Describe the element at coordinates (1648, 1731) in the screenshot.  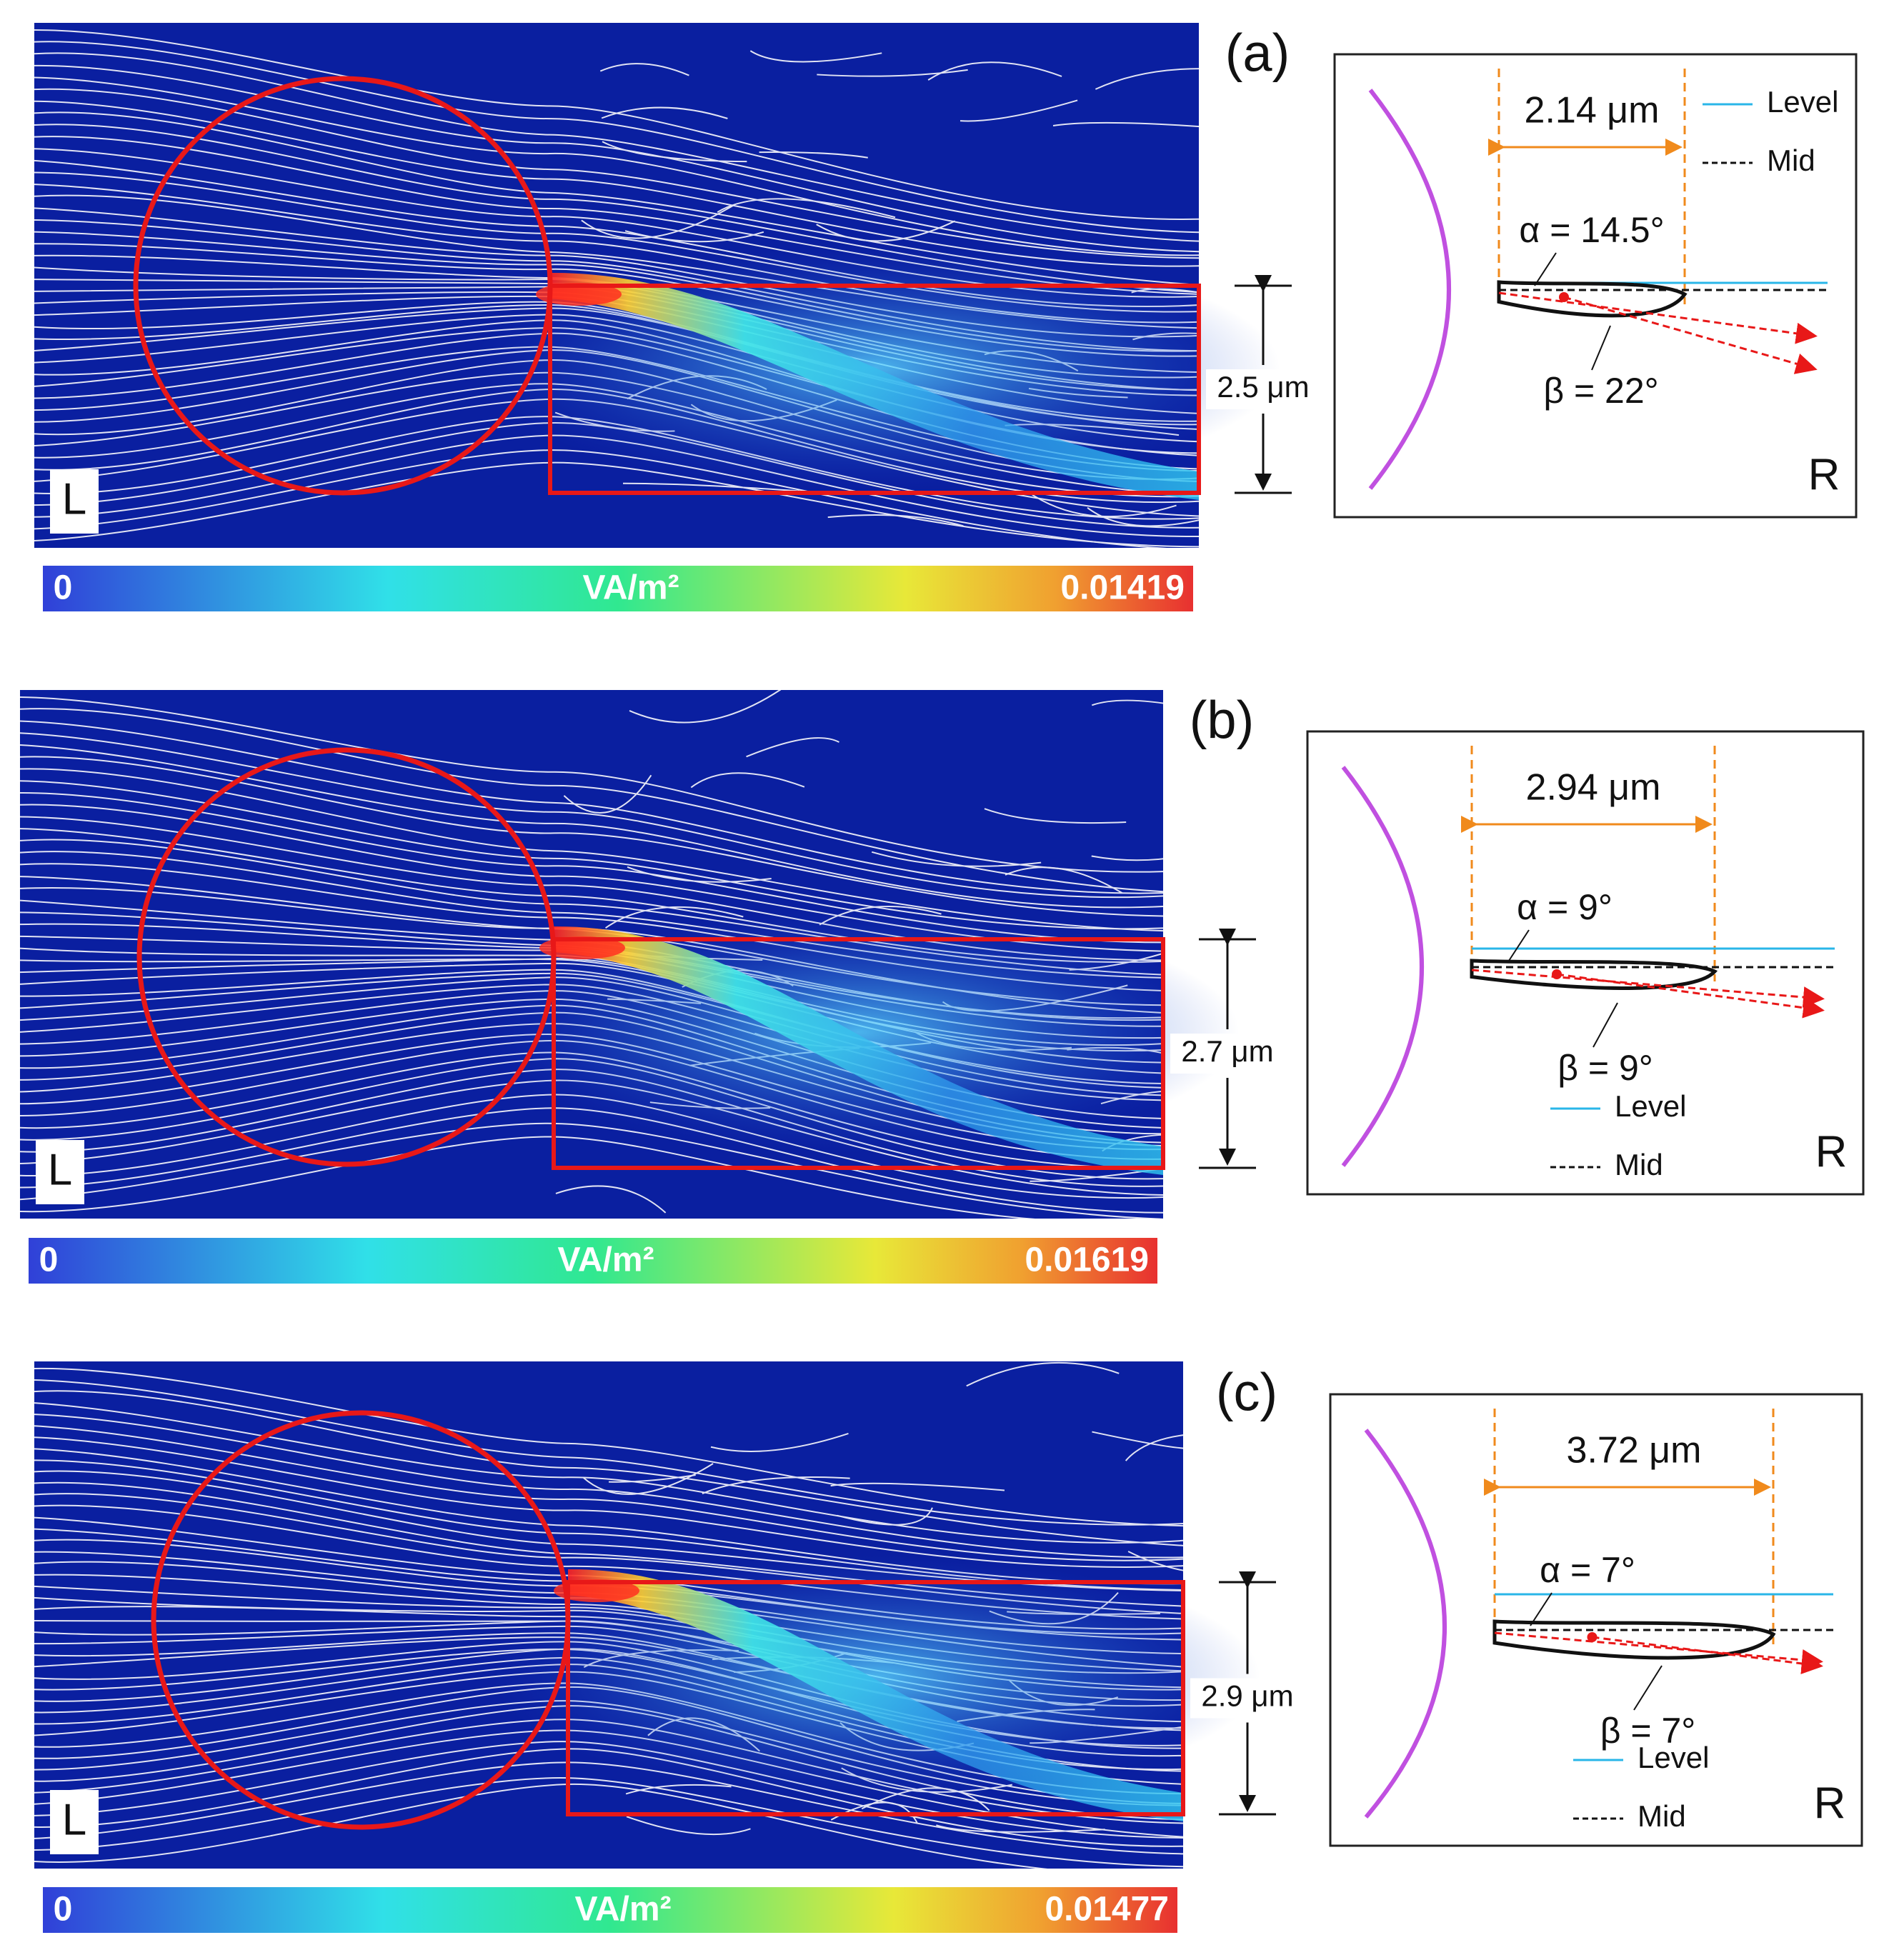
I see `beta-label: β = 7°` at that location.